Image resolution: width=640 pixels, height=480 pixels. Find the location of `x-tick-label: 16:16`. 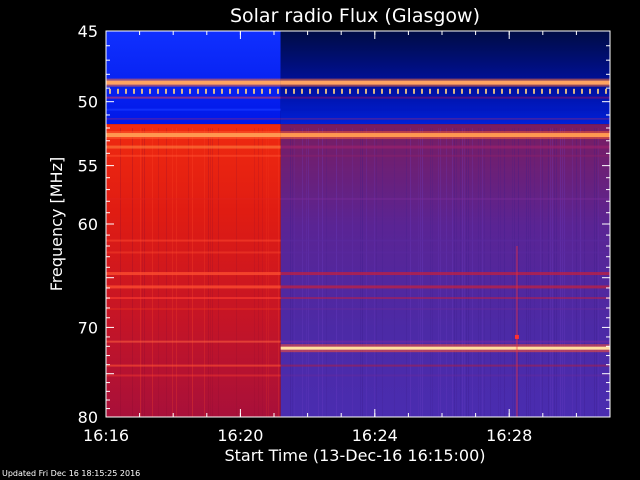

x-tick-label: 16:16 is located at coordinates (106, 435).